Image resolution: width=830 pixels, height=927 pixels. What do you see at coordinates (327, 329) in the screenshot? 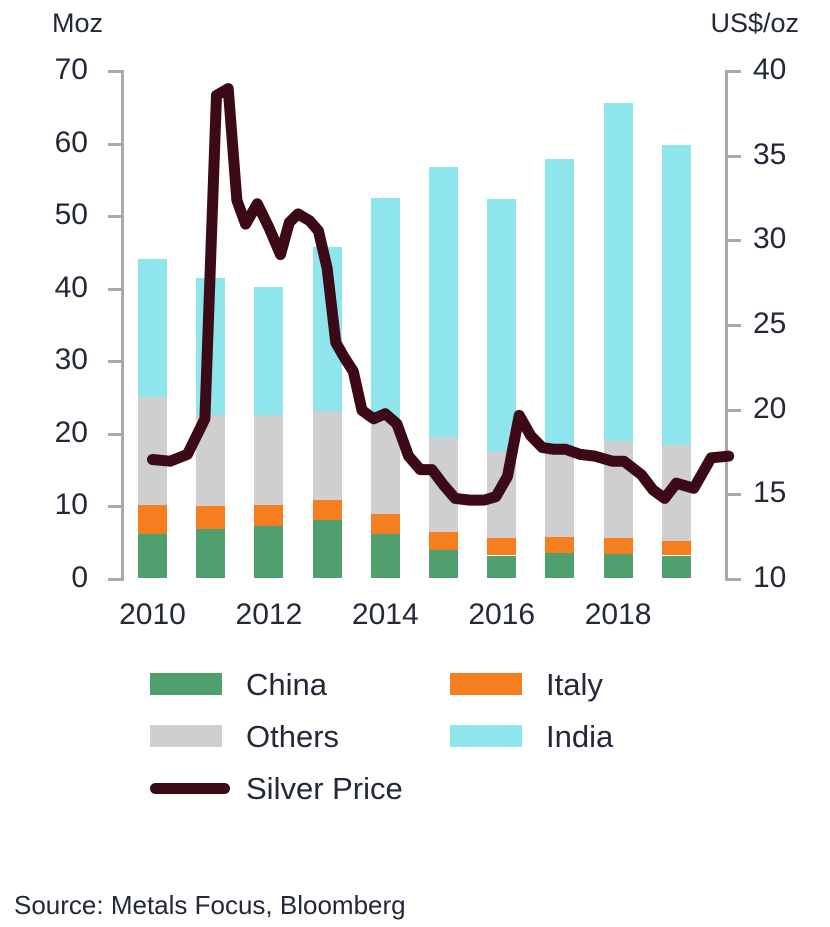
I see `bar-segment-india-2013` at bounding box center [327, 329].